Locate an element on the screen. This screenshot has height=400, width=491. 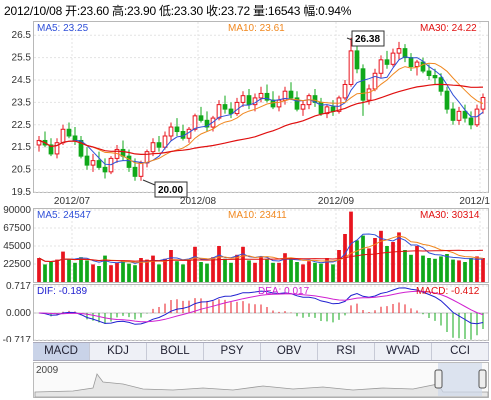
tab-psy: PSY is located at coordinates (232, 351).